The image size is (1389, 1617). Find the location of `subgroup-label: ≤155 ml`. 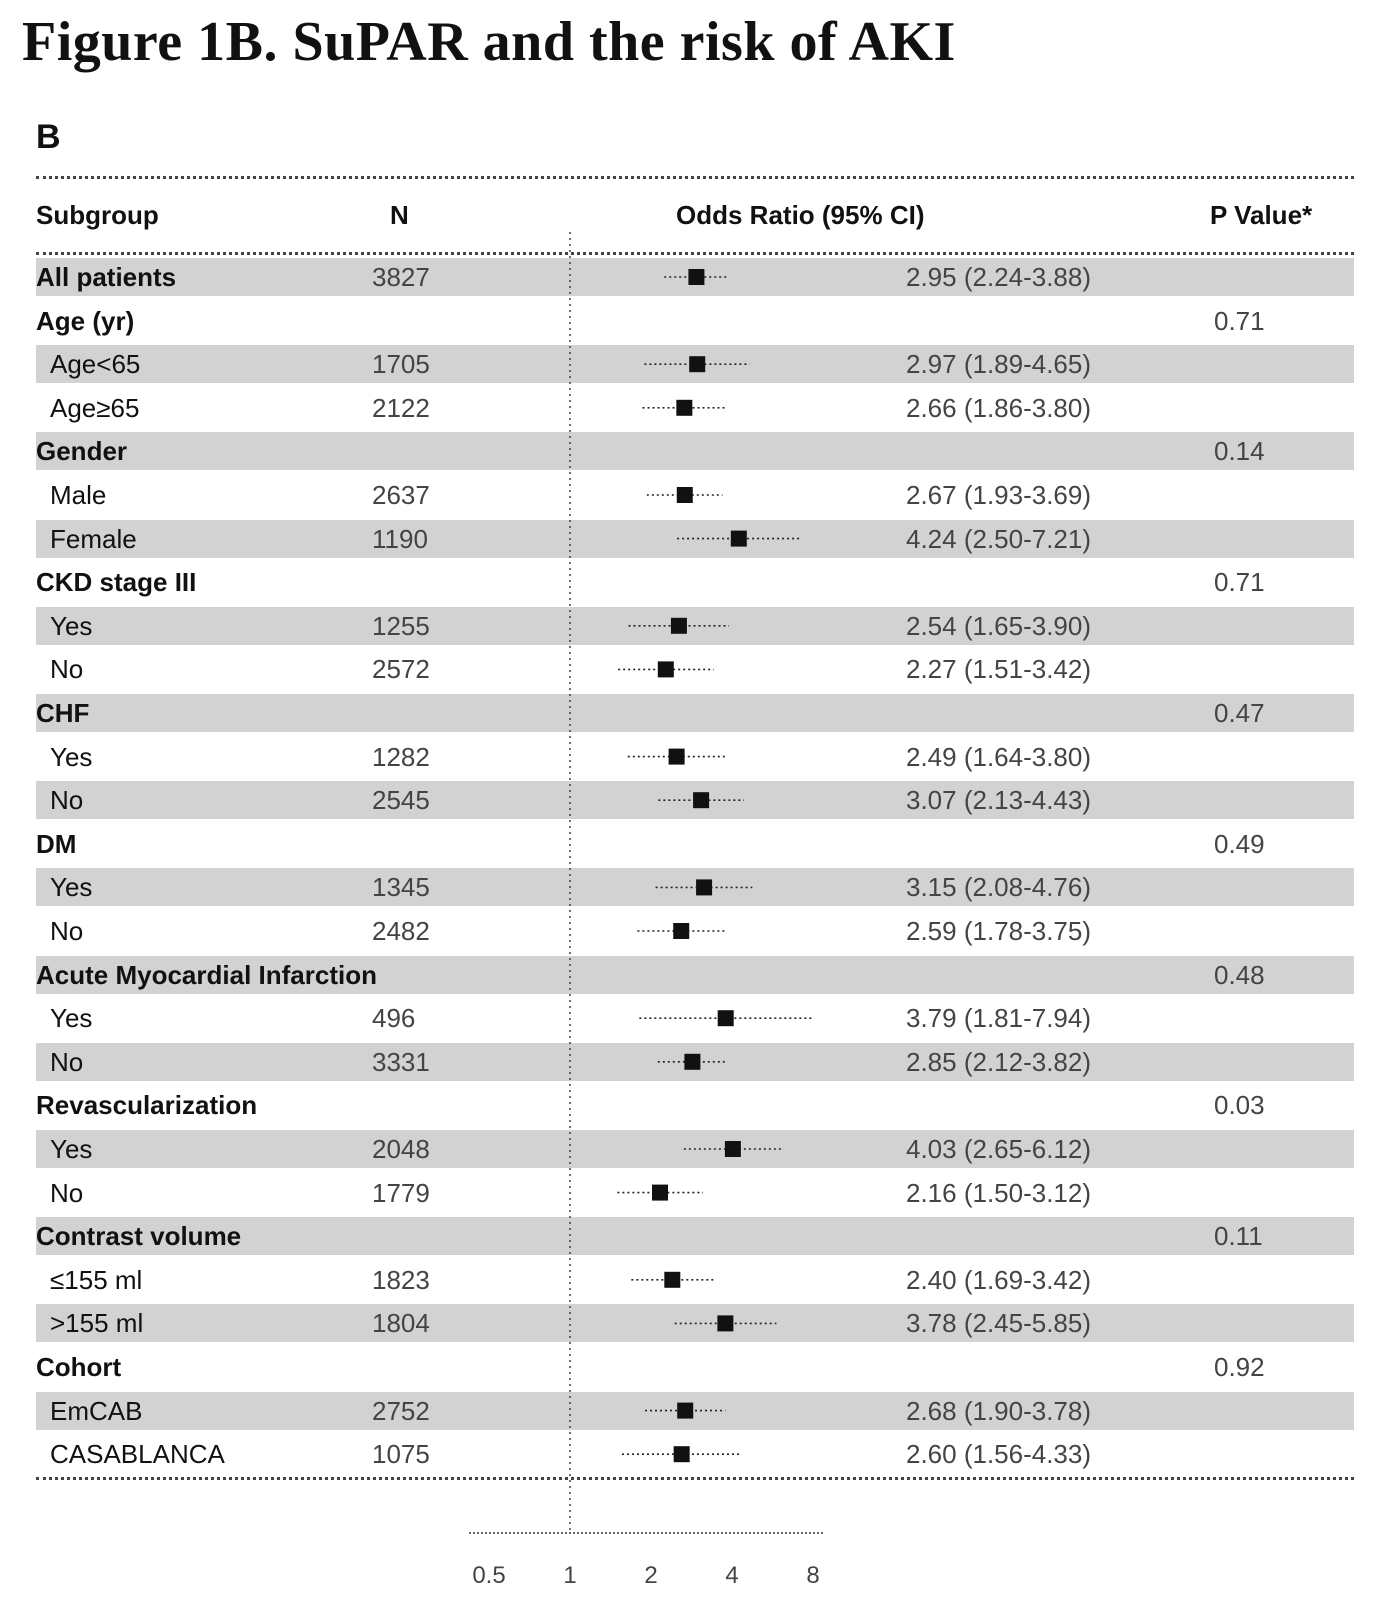

subgroup-label: ≤155 ml is located at coordinates (96, 1279).